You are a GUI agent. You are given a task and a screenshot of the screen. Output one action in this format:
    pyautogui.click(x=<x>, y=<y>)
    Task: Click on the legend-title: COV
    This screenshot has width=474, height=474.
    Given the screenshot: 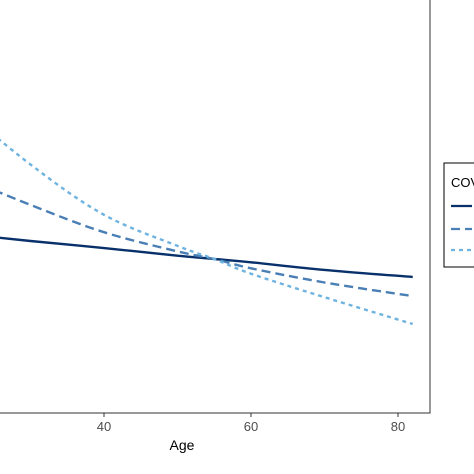 What is the action you would take?
    pyautogui.click(x=462, y=182)
    